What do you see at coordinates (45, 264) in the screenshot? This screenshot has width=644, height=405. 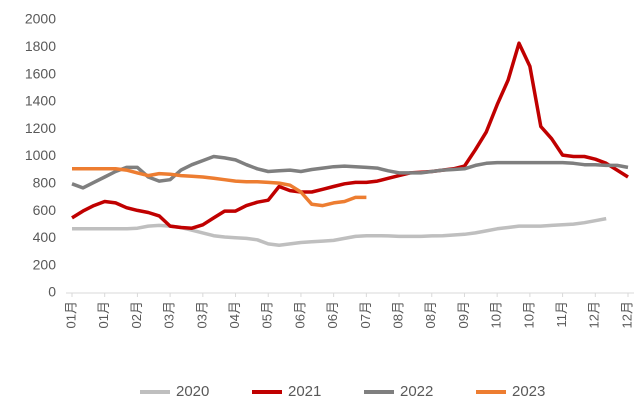 I see `y-tick-label: 200` at bounding box center [45, 264].